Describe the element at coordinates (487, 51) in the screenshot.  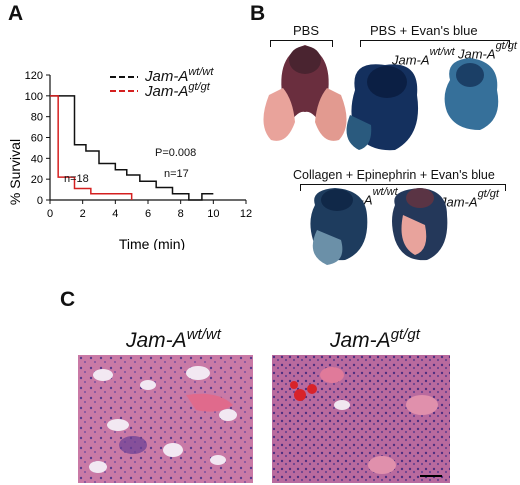
I see `b-top-gt-label: Jam-Agt/gt` at that location.